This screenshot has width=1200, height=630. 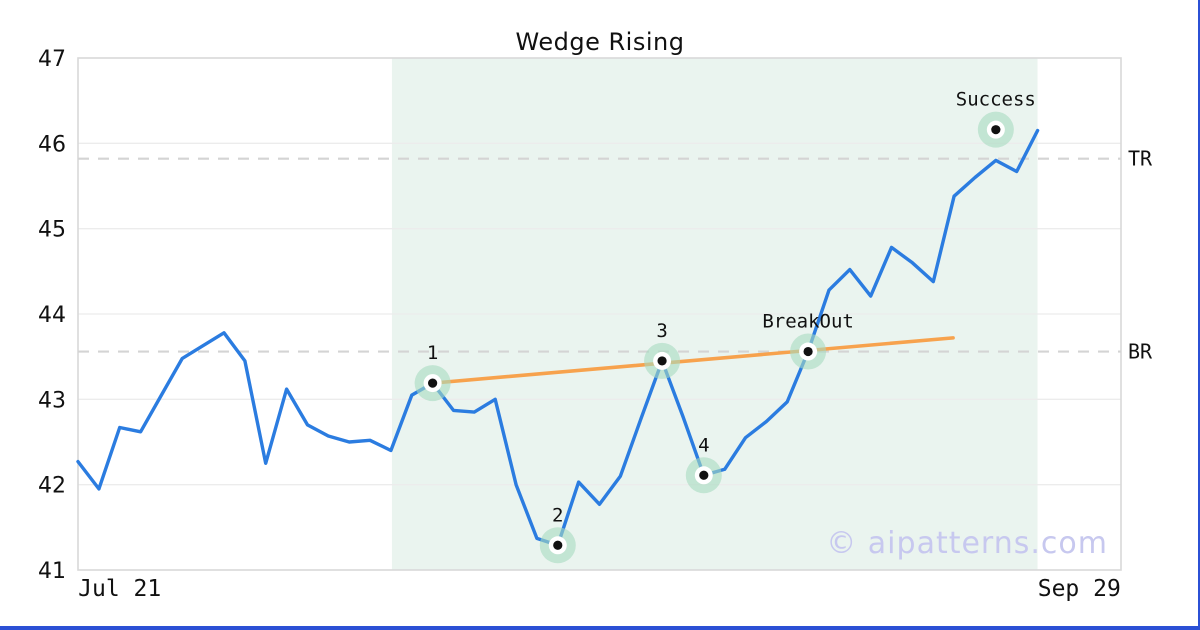 What do you see at coordinates (557, 515) in the screenshot?
I see `marker-label-2: 2` at bounding box center [557, 515].